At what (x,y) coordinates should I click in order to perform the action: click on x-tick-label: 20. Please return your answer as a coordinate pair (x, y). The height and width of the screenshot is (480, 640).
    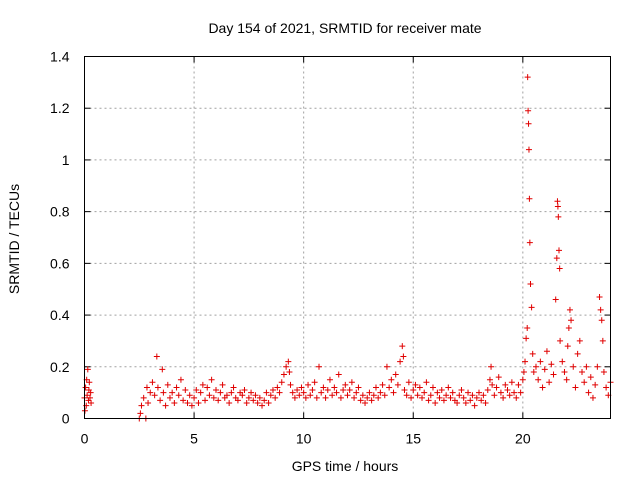
    Looking at the image, I should click on (523, 439).